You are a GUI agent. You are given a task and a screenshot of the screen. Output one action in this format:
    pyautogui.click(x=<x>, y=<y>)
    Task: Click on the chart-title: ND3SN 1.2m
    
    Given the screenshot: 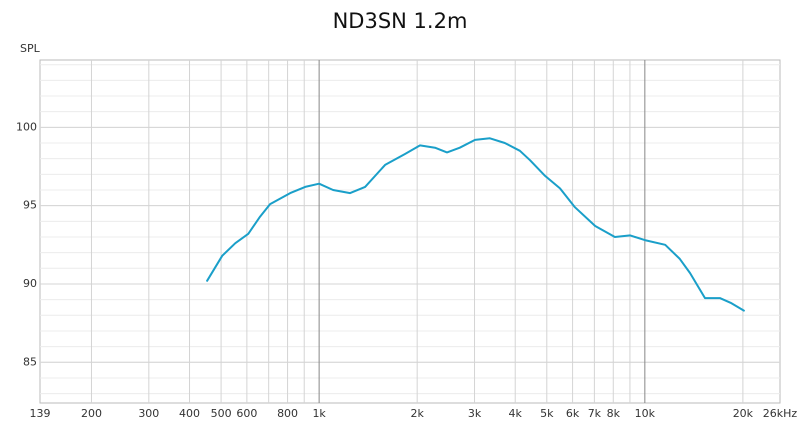 What is the action you would take?
    pyautogui.click(x=400, y=21)
    